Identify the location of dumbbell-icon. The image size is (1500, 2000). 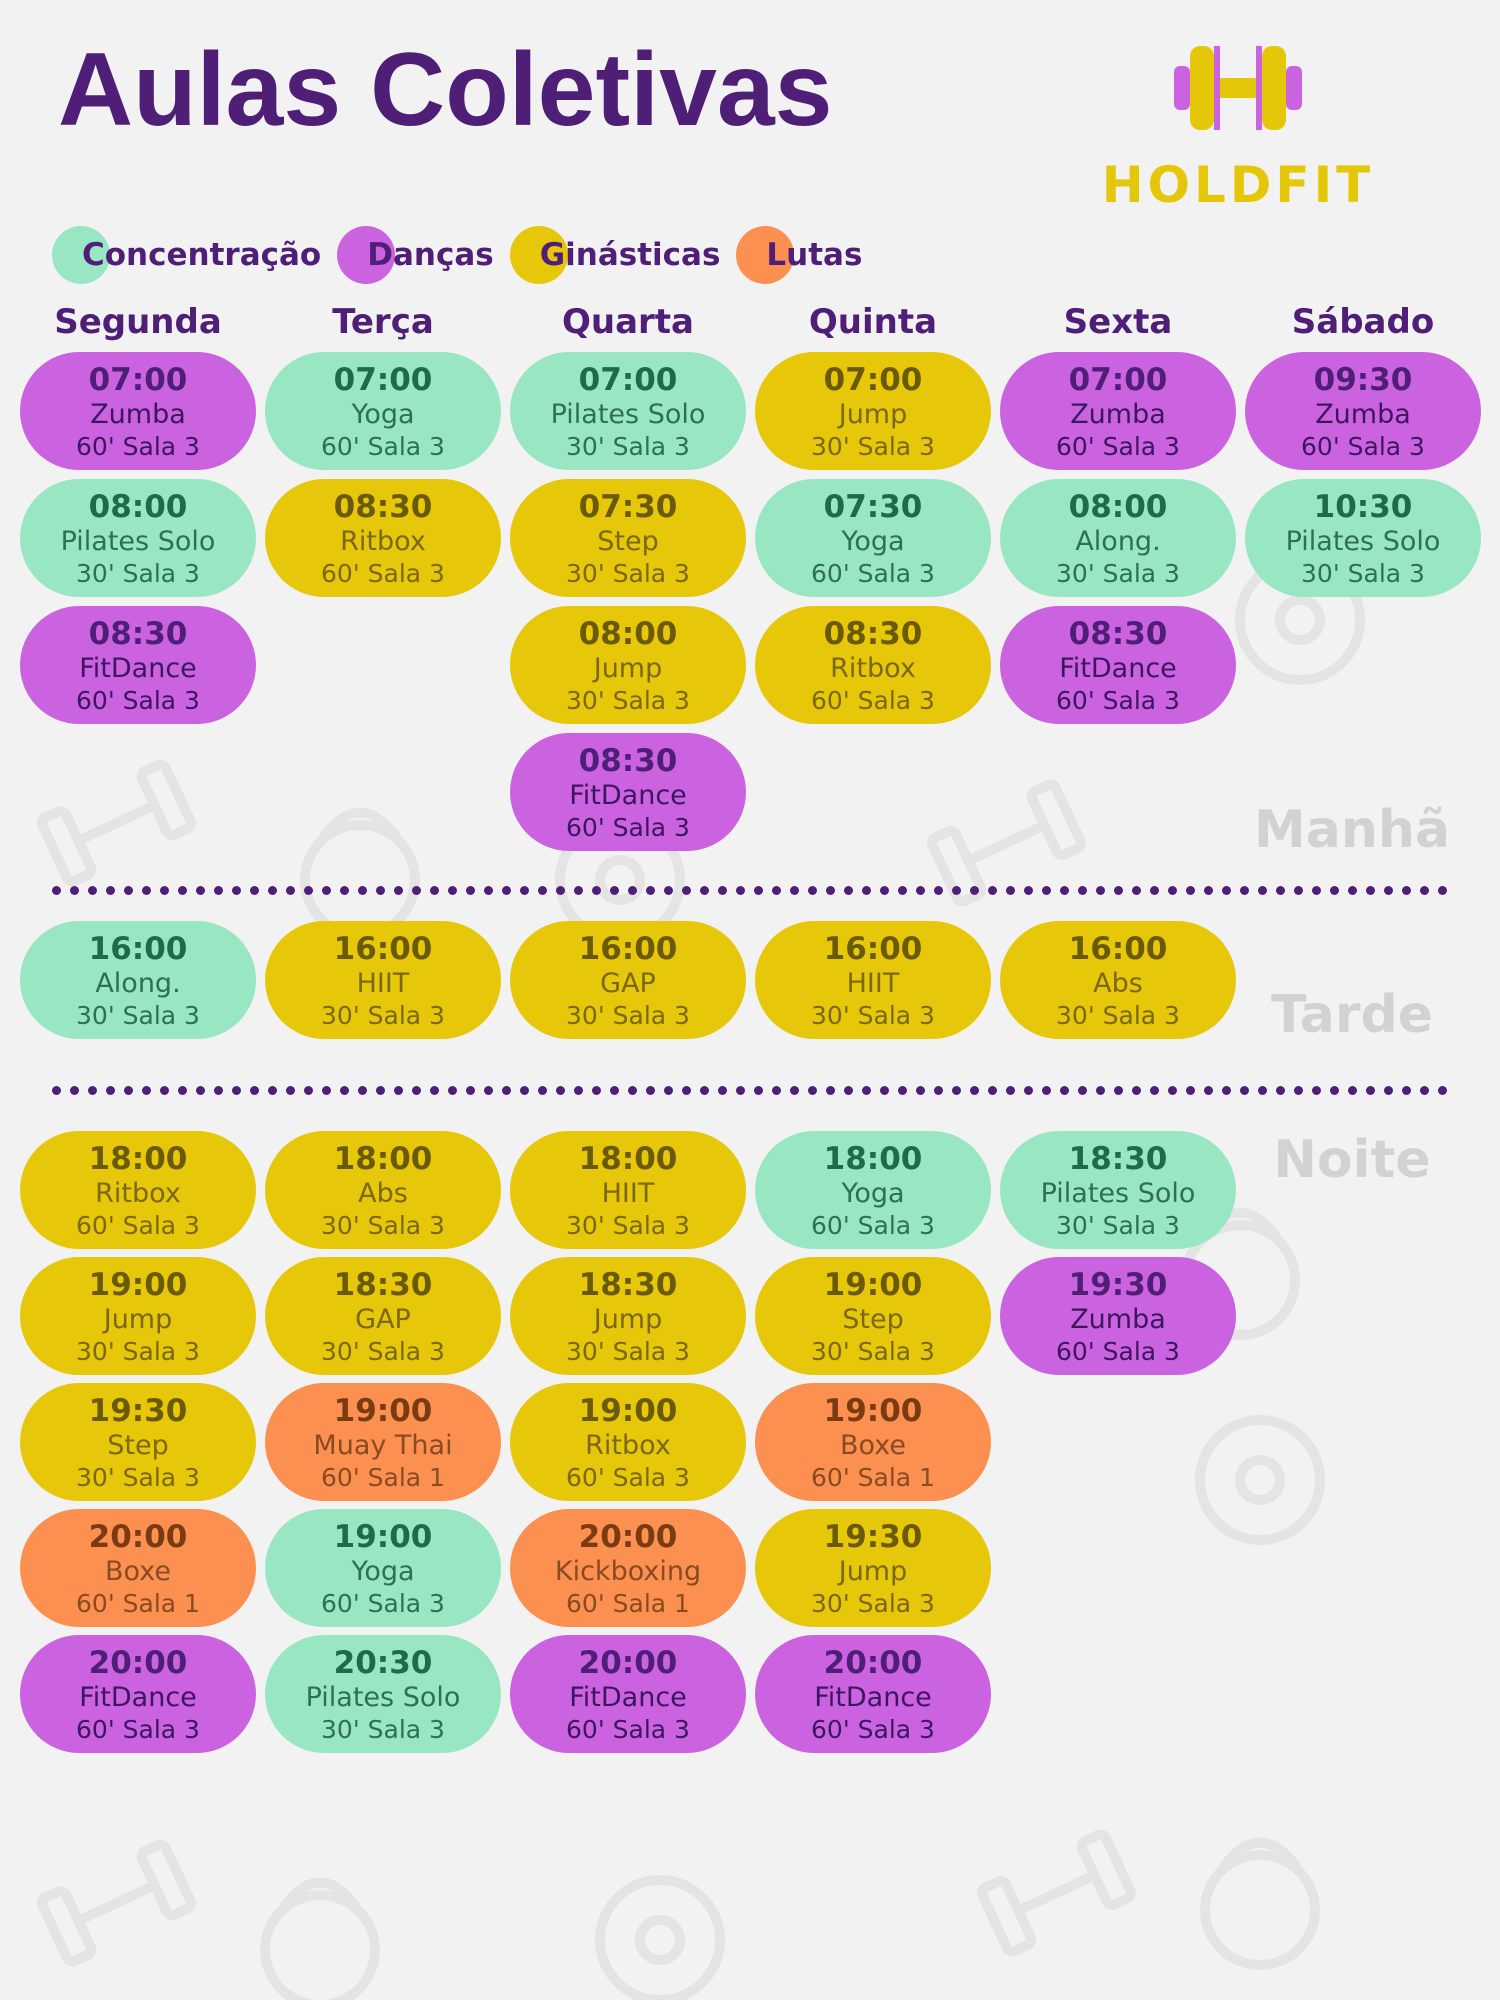
(116, 823).